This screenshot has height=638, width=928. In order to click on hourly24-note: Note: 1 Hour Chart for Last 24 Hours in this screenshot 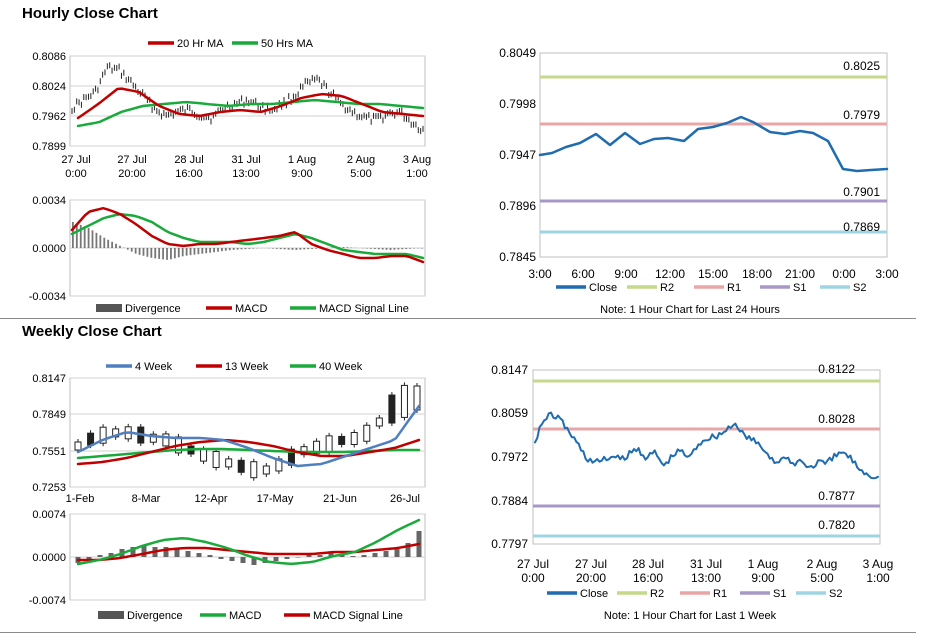, I will do `click(690, 310)`.